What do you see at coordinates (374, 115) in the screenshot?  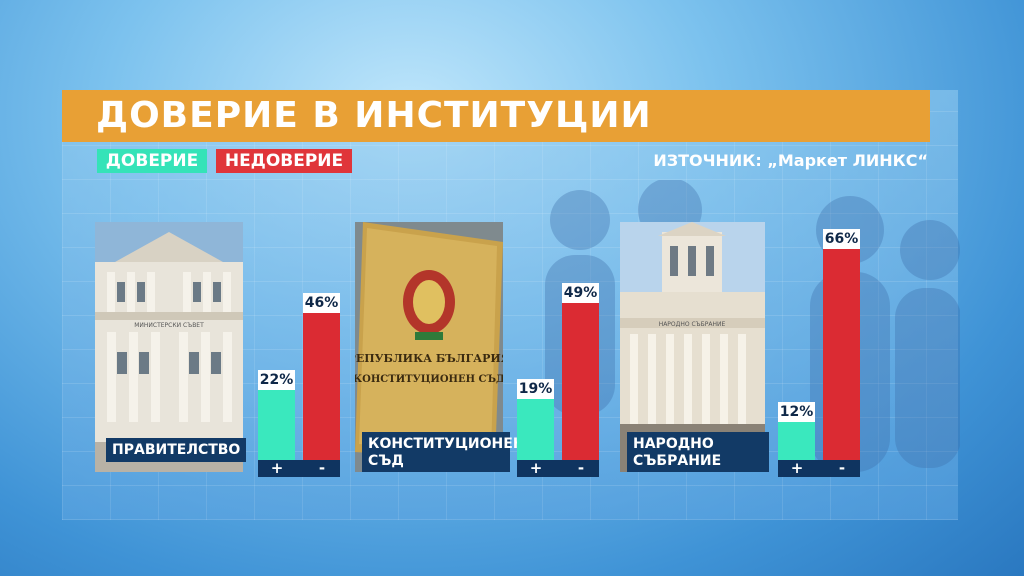 I see `chart-title: ДОВЕРИЕ В ИНСТИТУЦИИ` at bounding box center [374, 115].